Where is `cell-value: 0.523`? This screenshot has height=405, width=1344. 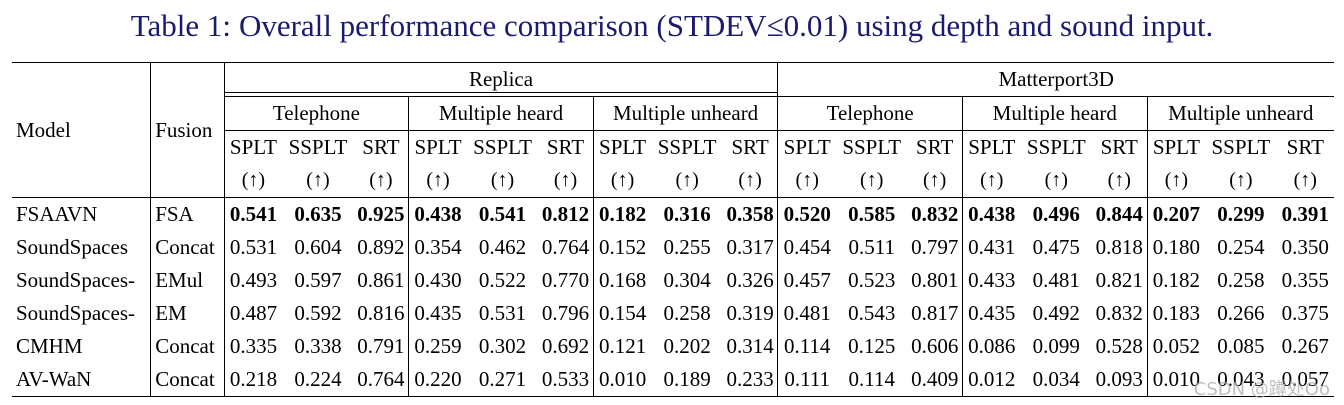 cell-value: 0.523 is located at coordinates (872, 280).